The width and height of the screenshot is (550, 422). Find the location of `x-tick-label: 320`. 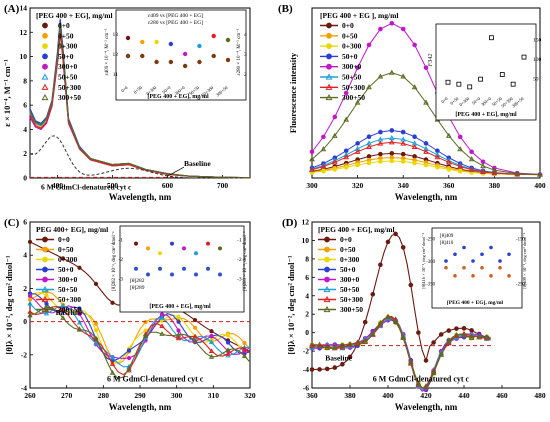

x-tick-label: 320 is located at coordinates (358, 185).